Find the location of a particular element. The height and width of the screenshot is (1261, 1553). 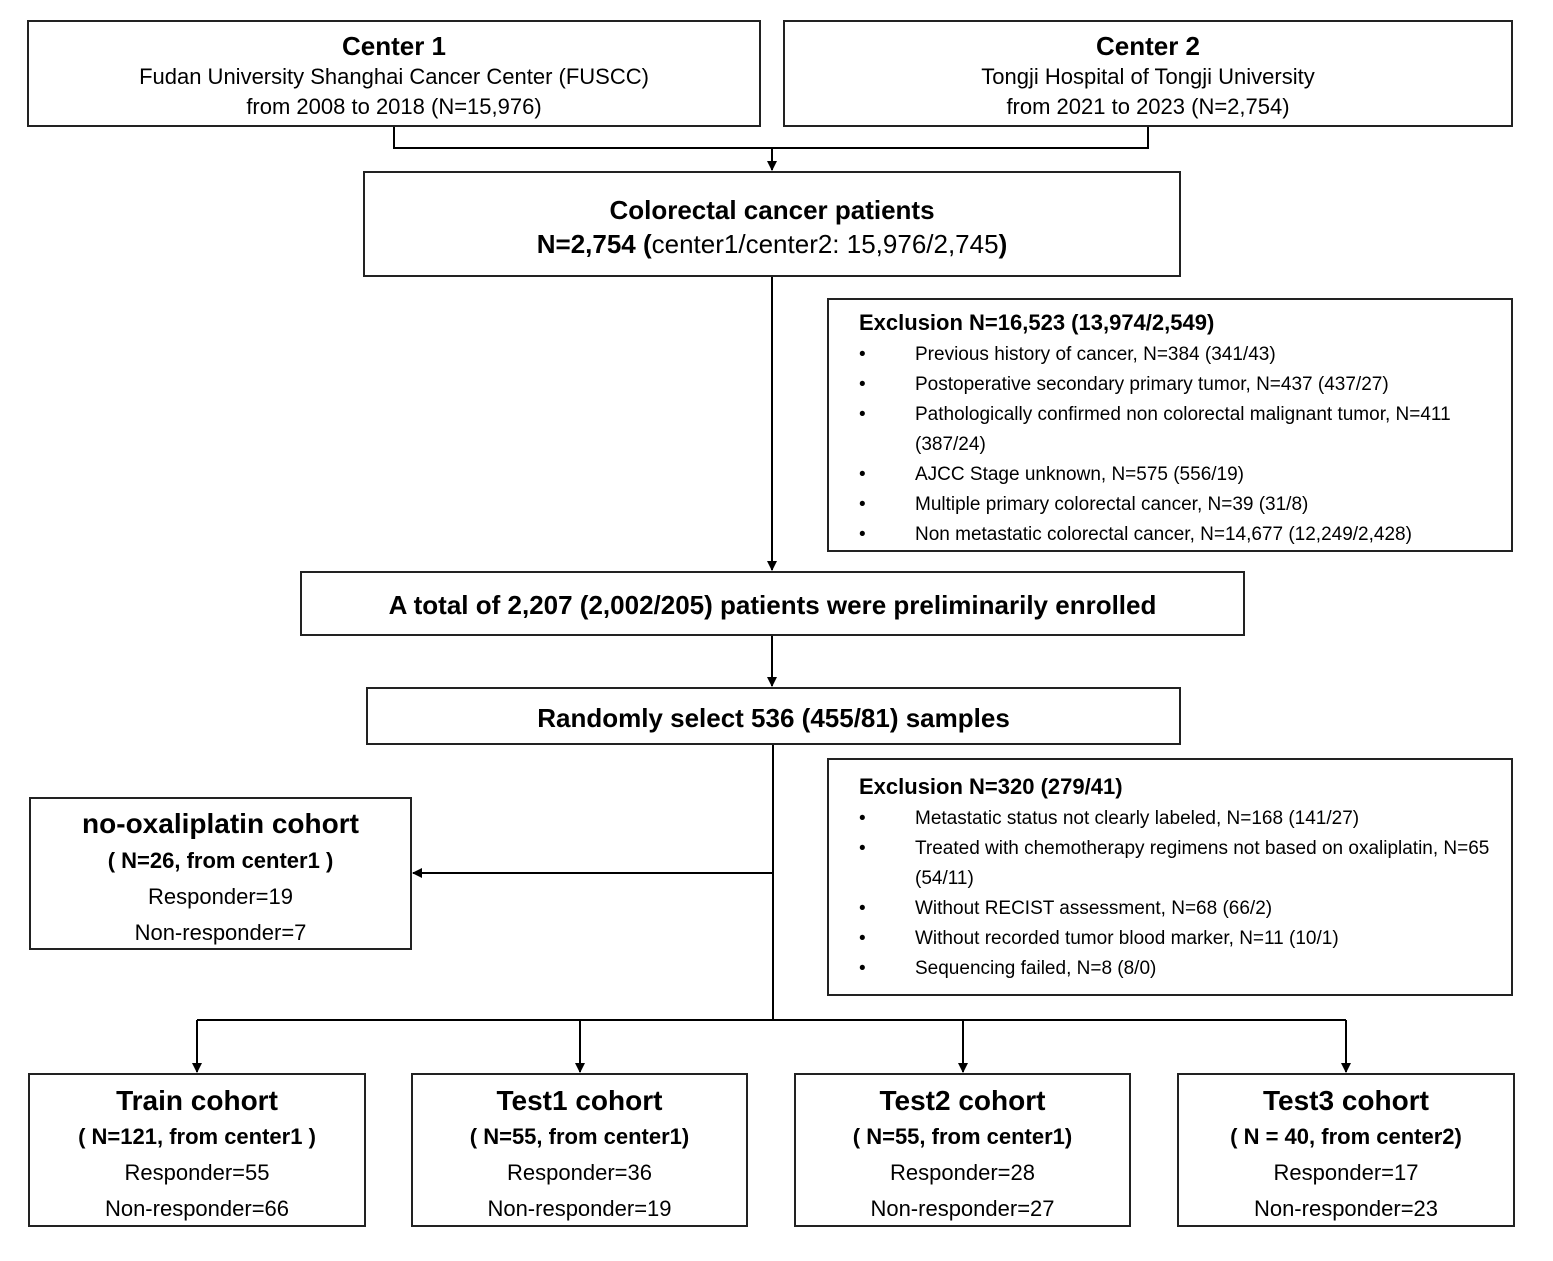

center1-title: Center 1 is located at coordinates (394, 46).